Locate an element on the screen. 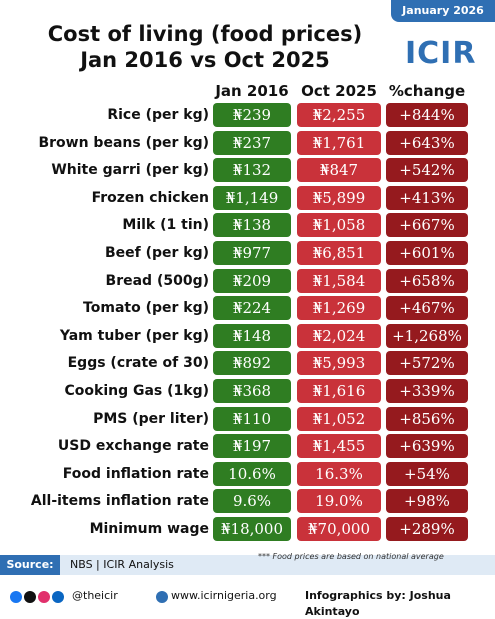 The height and width of the screenshot is (619, 495). change-cell: +413% is located at coordinates (427, 197).